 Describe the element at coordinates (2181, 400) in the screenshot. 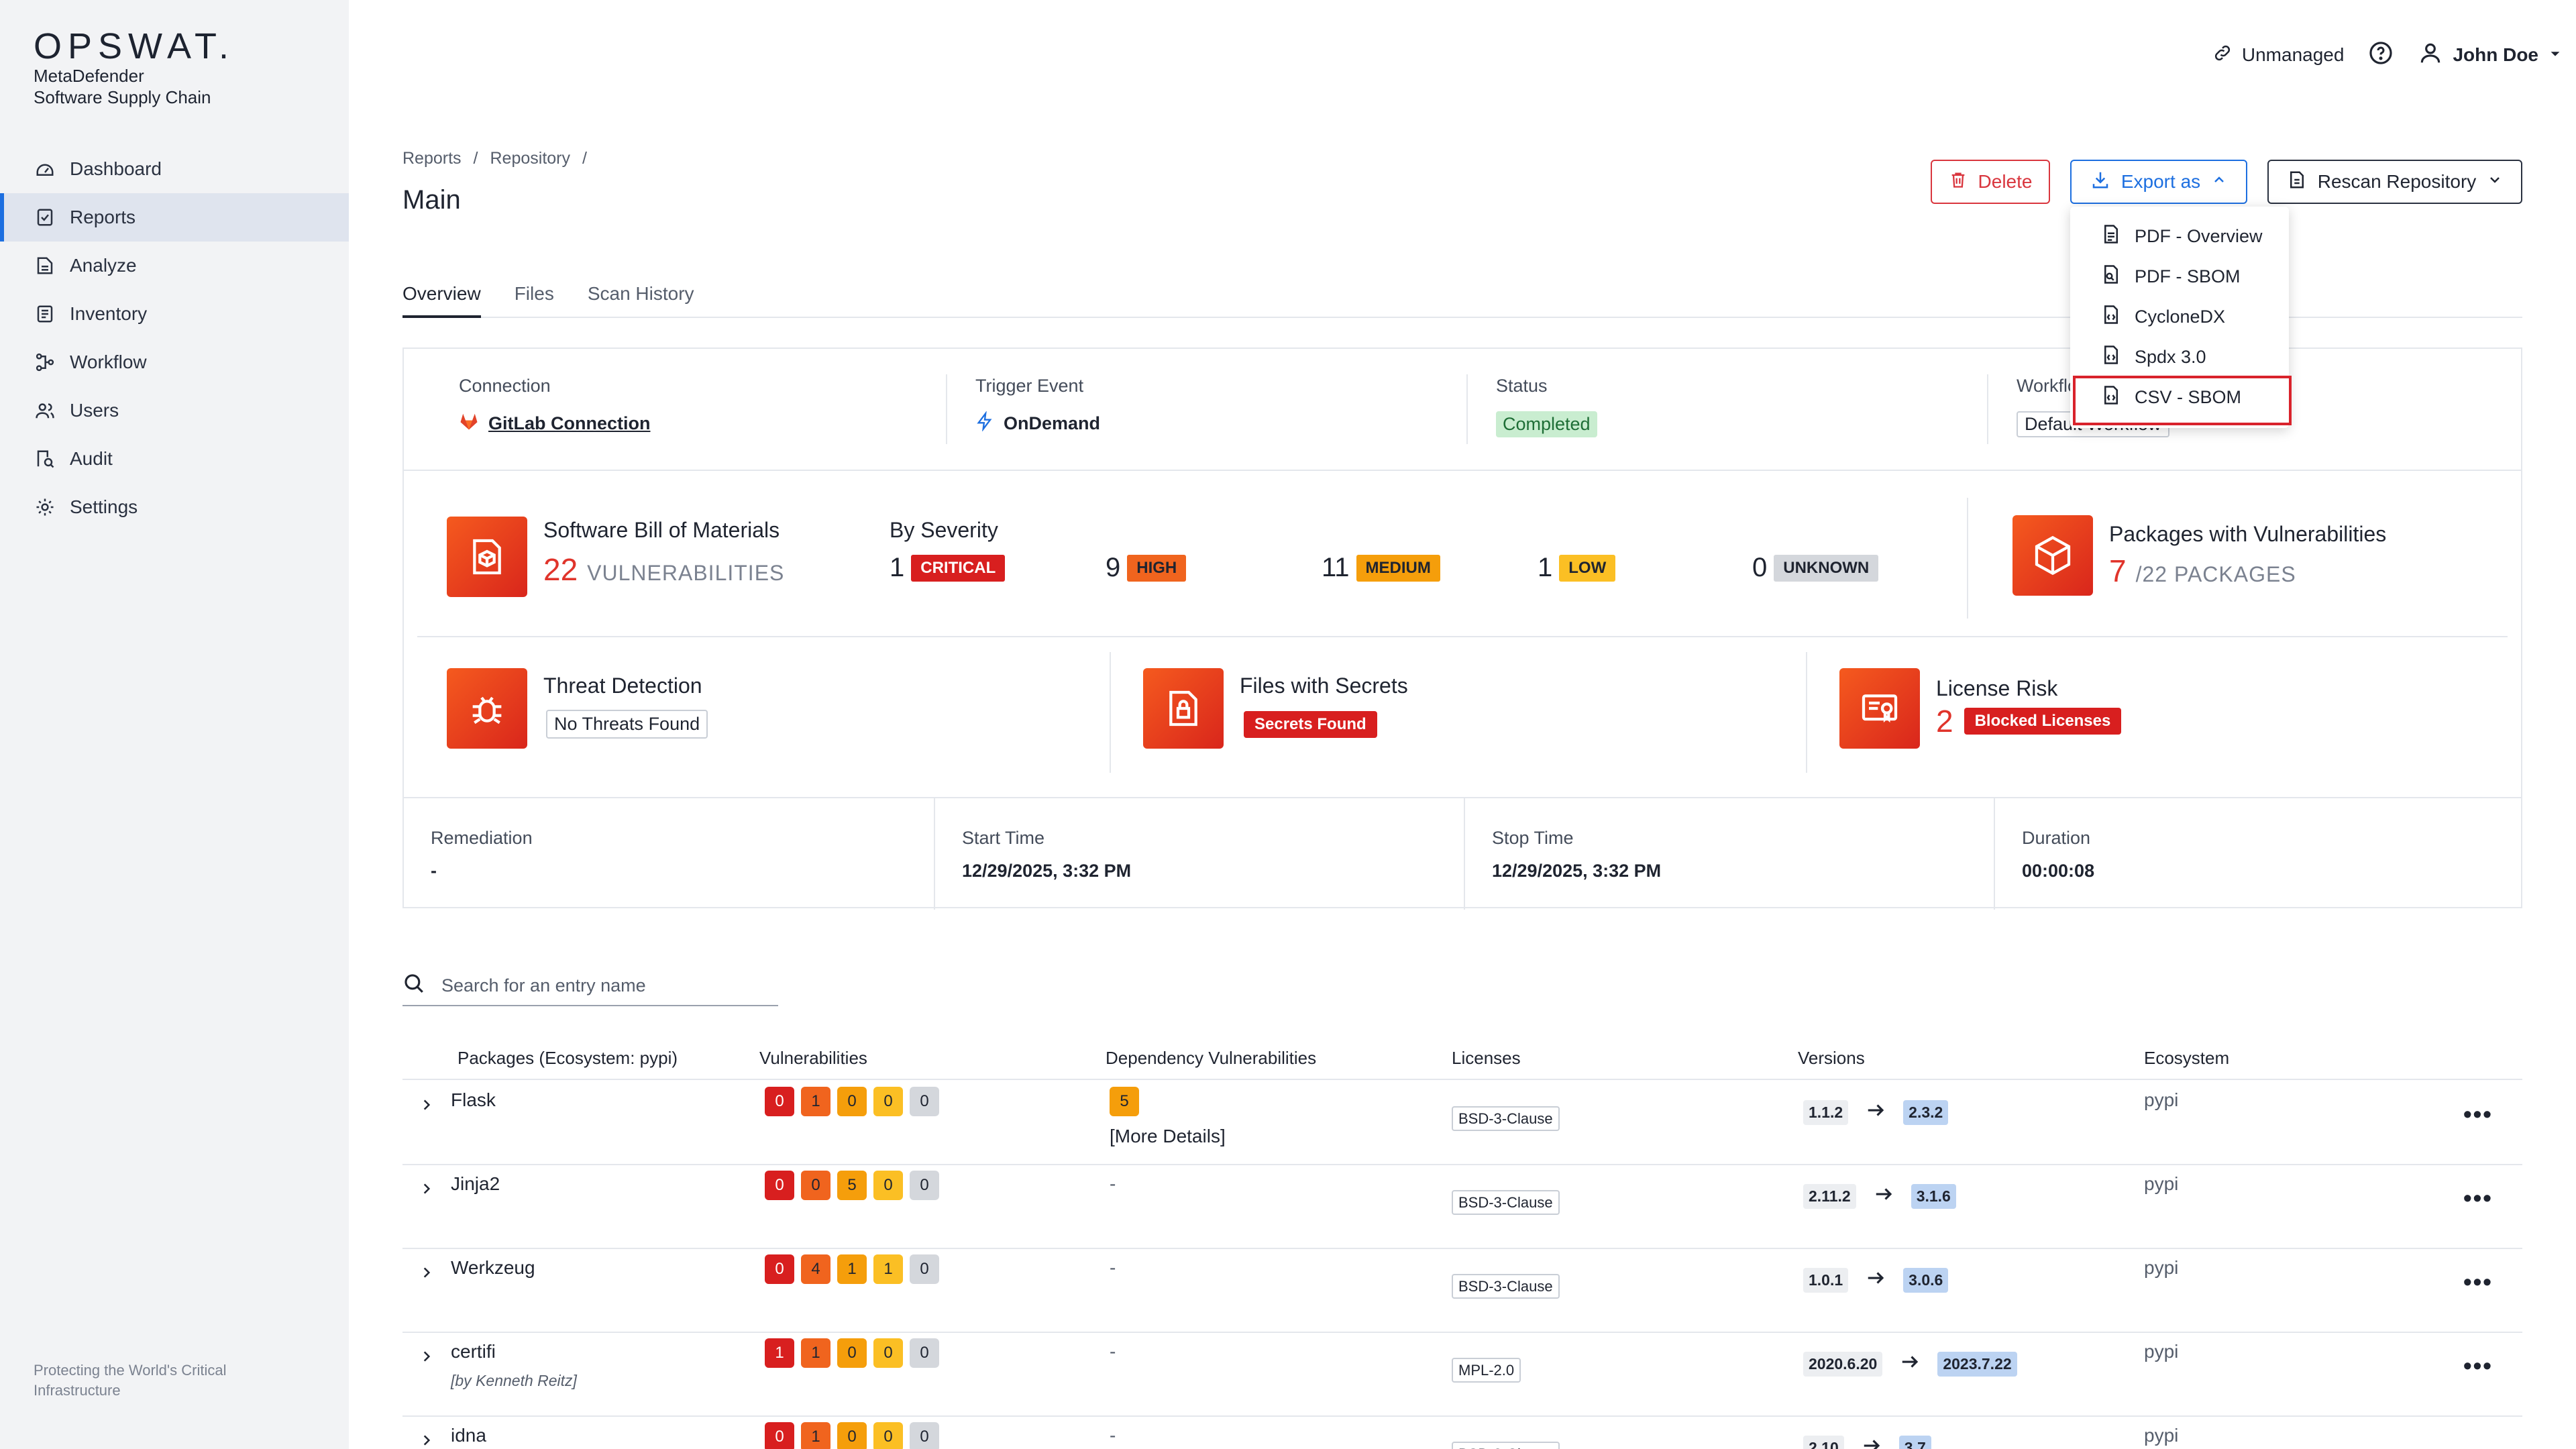

I see `export-option-csv-sbom: CSV - SBOM` at that location.